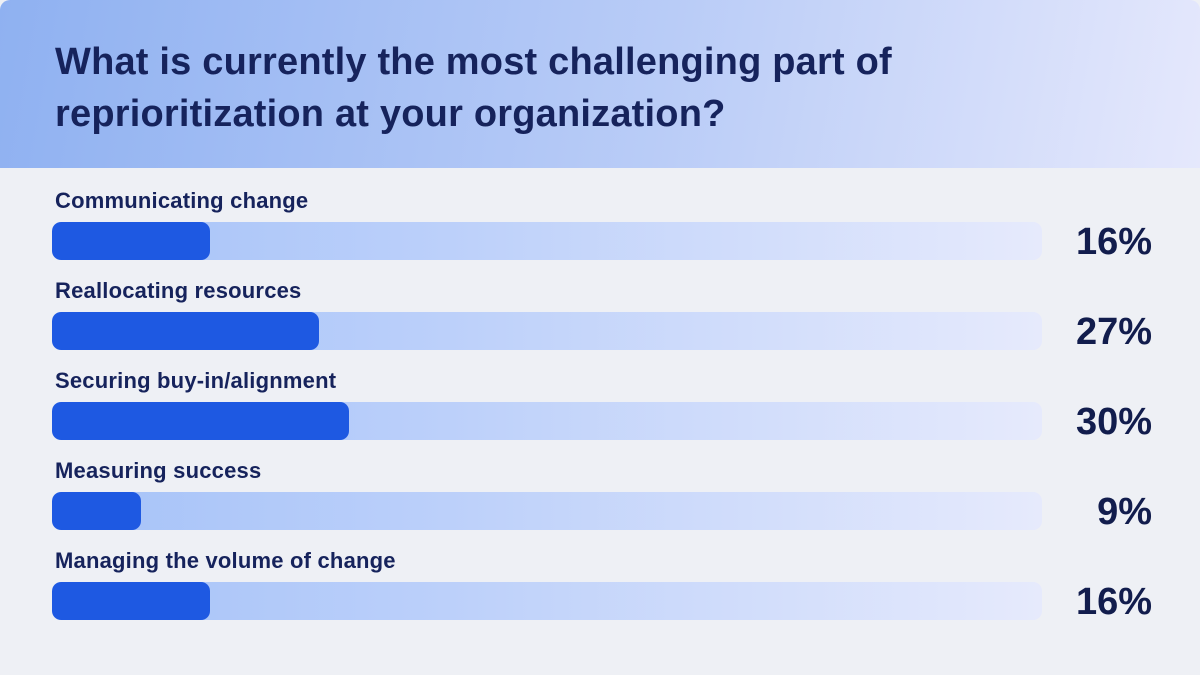 The width and height of the screenshot is (1200, 675). Describe the element at coordinates (1113, 422) in the screenshot. I see `bar-value: 30%` at that location.